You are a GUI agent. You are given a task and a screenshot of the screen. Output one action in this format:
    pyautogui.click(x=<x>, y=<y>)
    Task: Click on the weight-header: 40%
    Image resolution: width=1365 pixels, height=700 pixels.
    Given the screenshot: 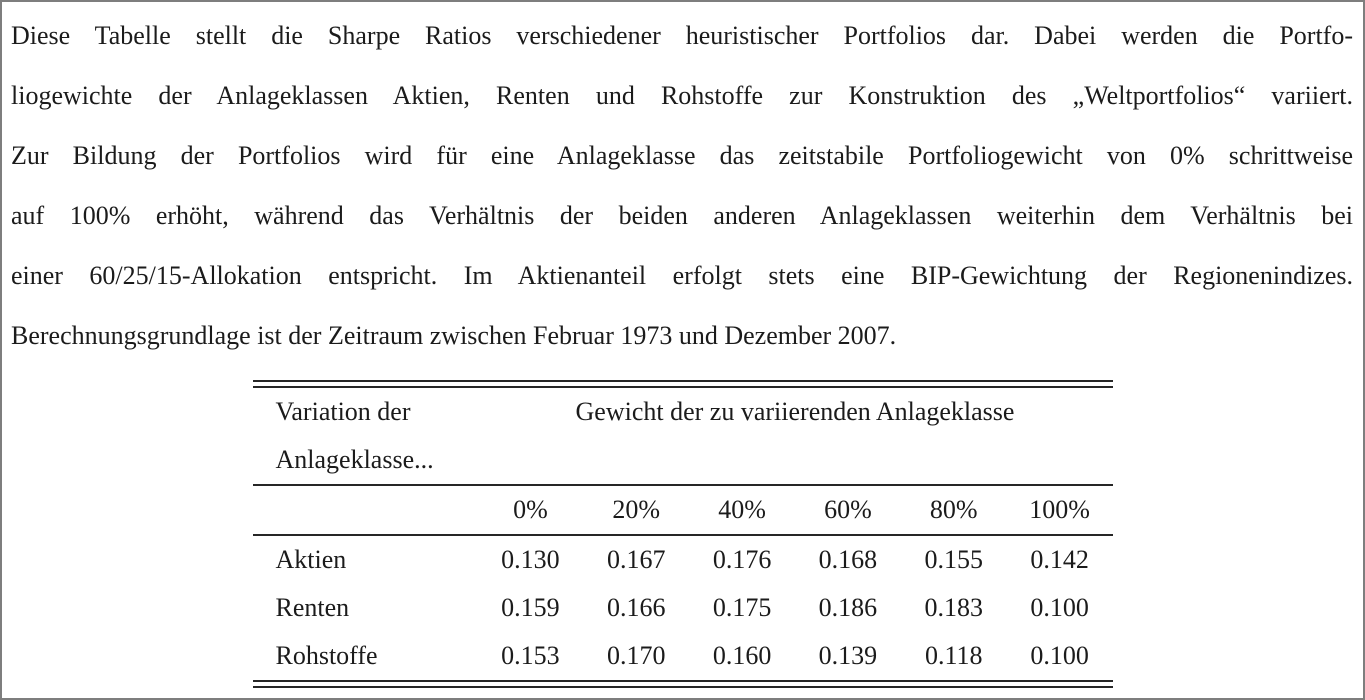 What is the action you would take?
    pyautogui.click(x=742, y=509)
    